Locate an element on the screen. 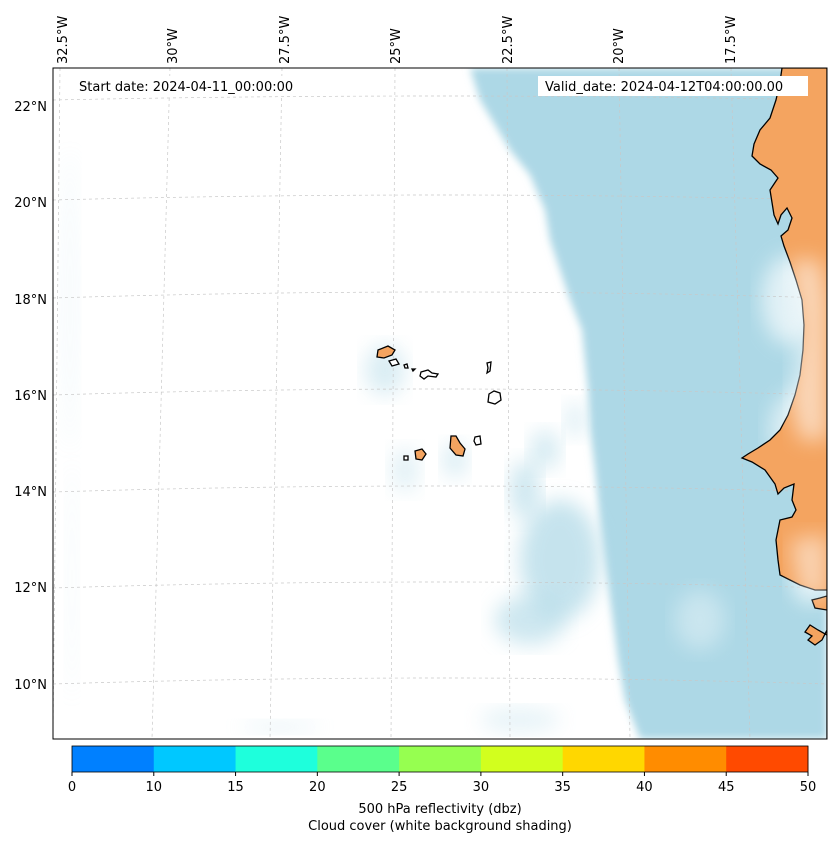 The width and height of the screenshot is (837, 843). island-santa-luzia is located at coordinates (406, 366).